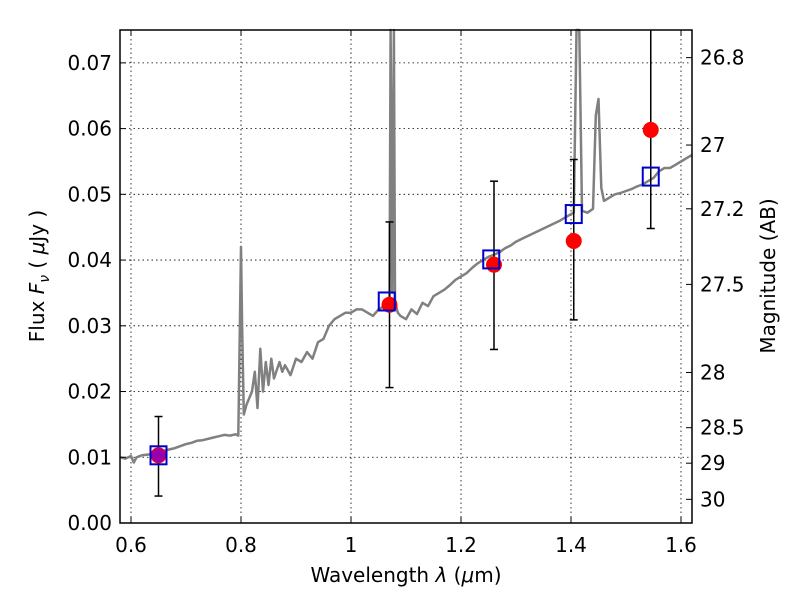 The image size is (800, 600). Describe the element at coordinates (351, 545) in the screenshot. I see `x-tick-label: 1` at that location.